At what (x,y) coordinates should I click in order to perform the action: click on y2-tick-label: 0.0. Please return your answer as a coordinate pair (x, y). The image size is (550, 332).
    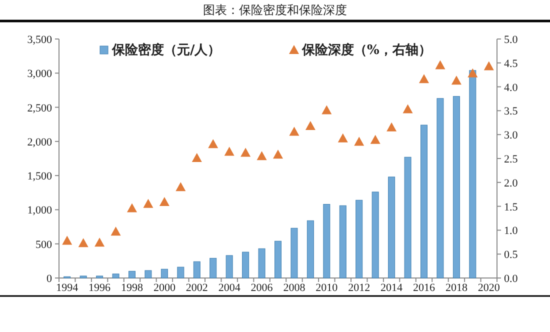
    Looking at the image, I should click on (511, 279).